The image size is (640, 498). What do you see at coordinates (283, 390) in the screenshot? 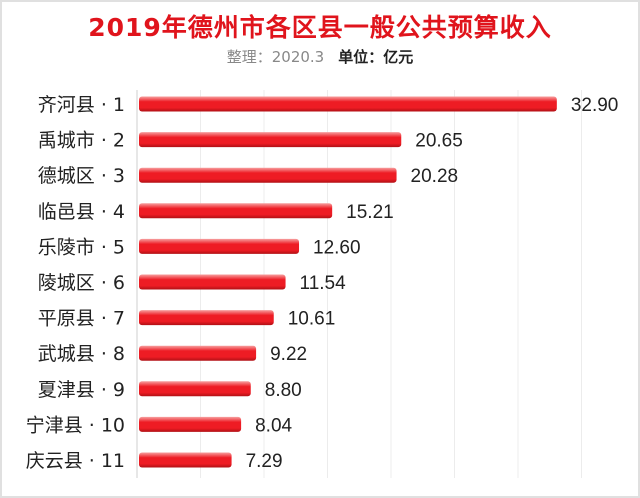
I see `value-label: 8.80` at bounding box center [283, 390].